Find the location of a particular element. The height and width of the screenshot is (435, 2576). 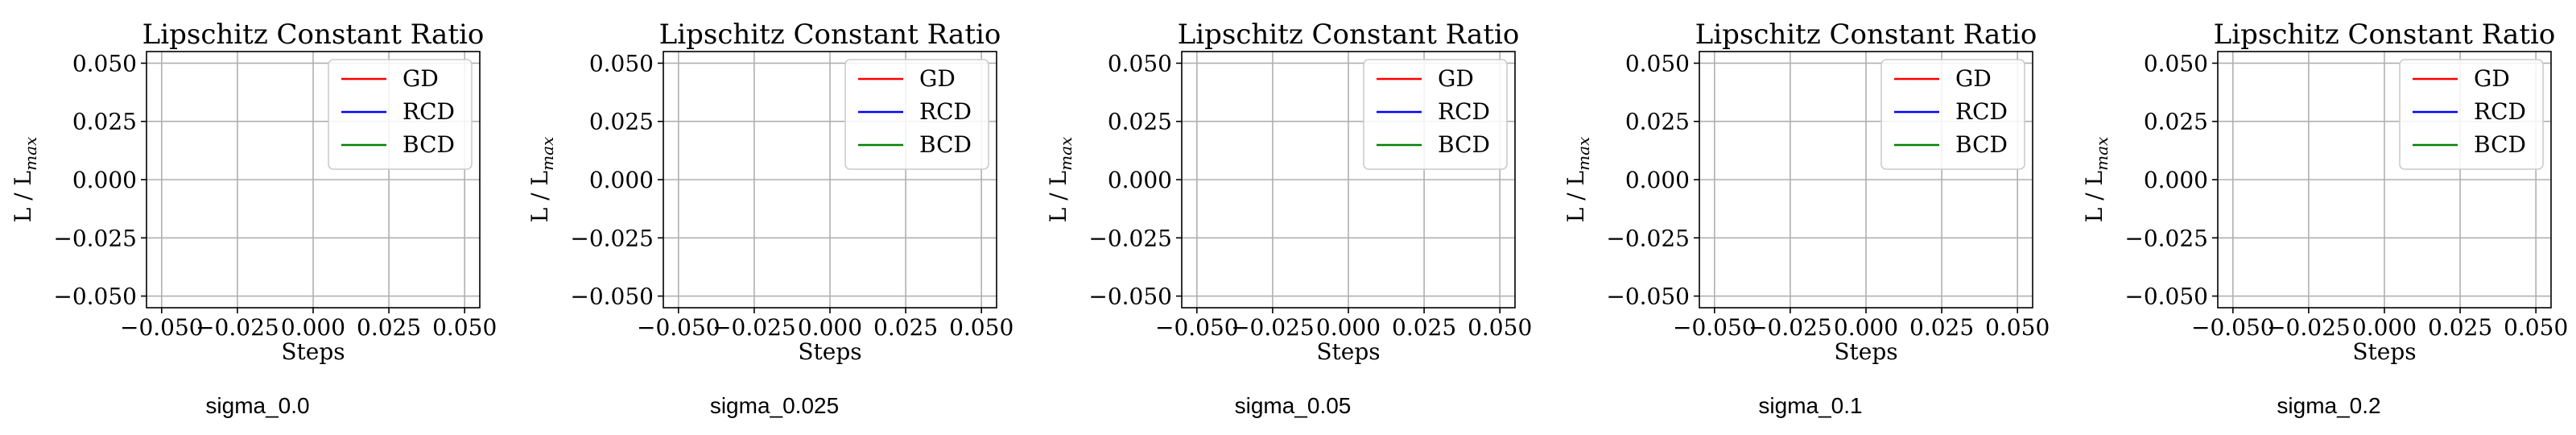

chart-caption: sigma_0.0 is located at coordinates (257, 406).